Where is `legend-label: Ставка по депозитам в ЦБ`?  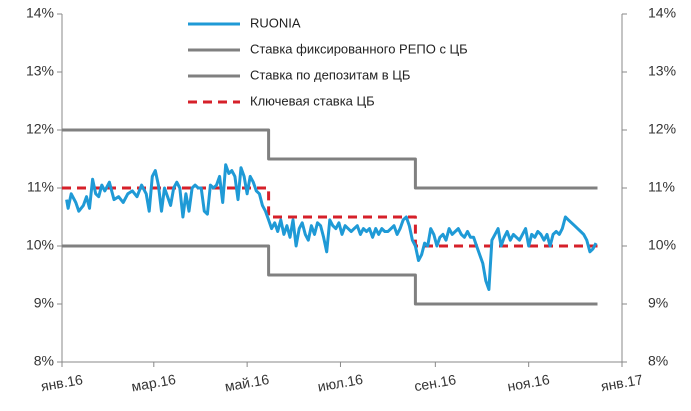 legend-label: Ставка по депозитам в ЦБ is located at coordinates (330, 74).